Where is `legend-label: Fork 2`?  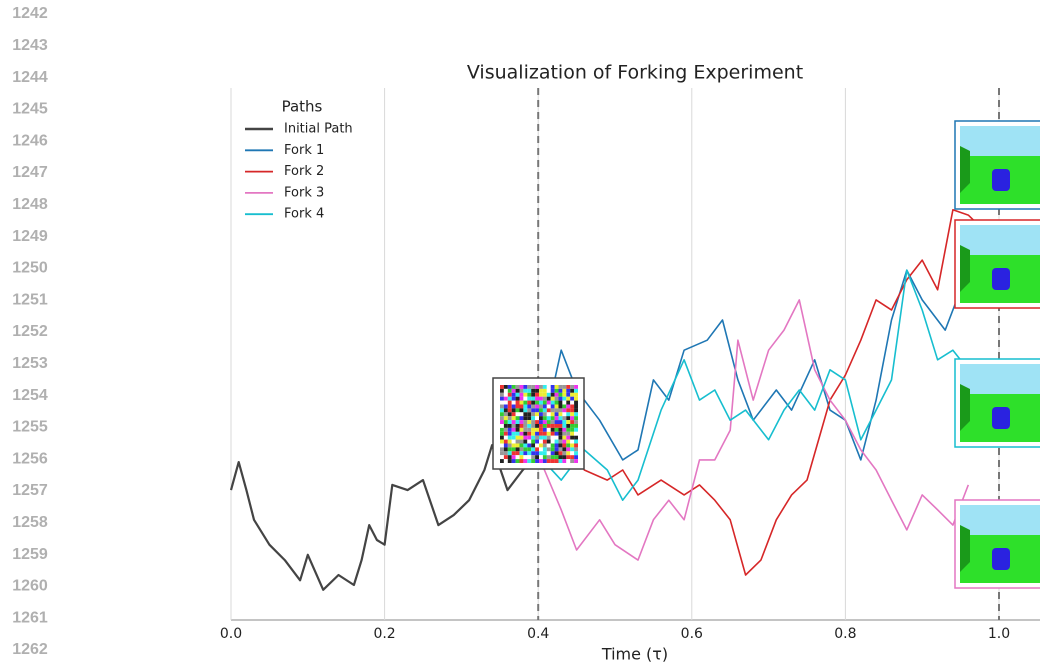
legend-label: Fork 2 is located at coordinates (304, 171).